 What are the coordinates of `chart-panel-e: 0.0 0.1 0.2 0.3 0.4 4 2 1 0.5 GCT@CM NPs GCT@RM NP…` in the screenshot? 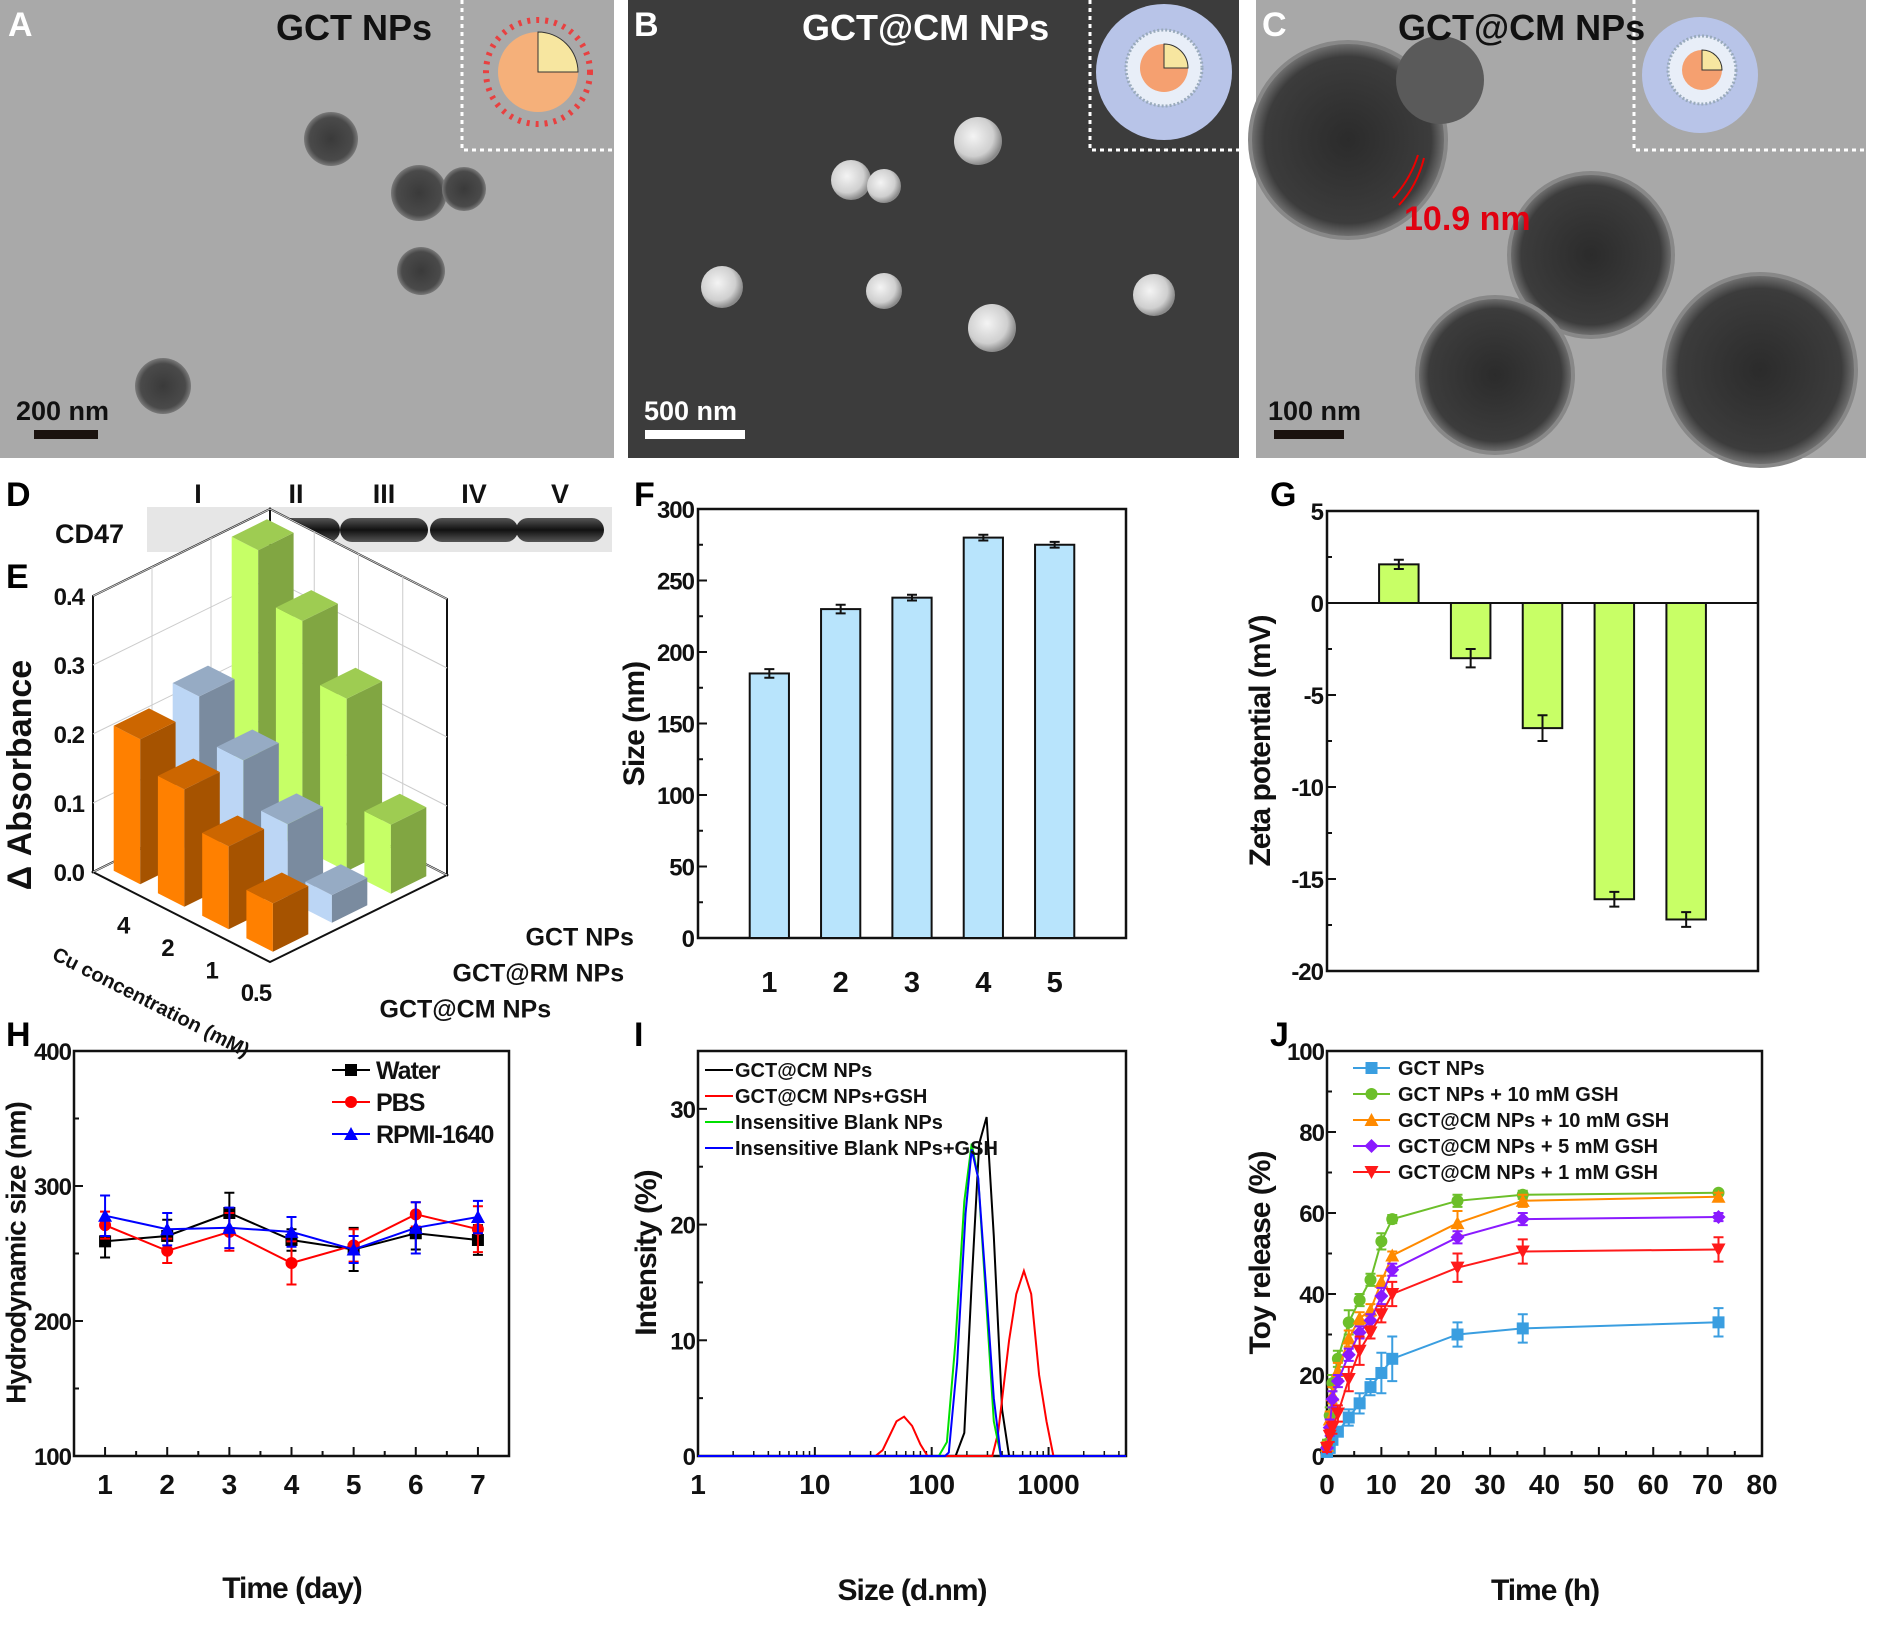 It's located at (317, 784).